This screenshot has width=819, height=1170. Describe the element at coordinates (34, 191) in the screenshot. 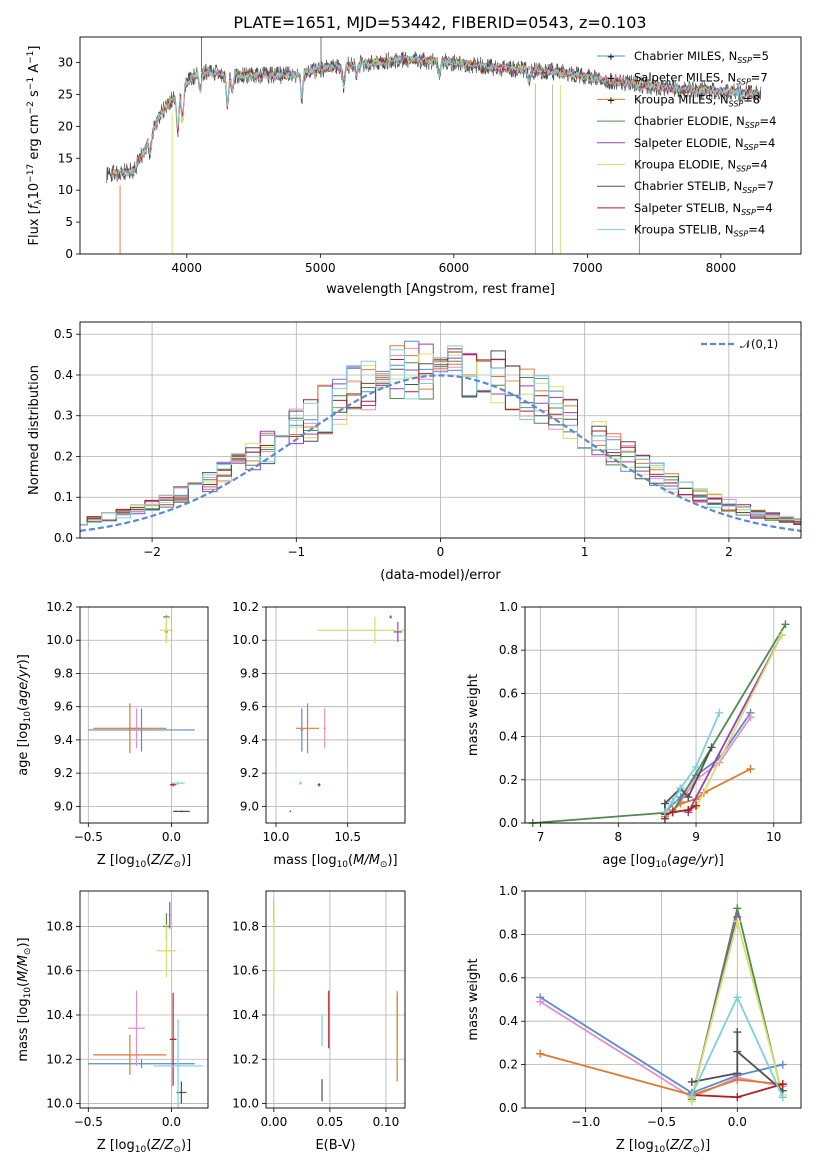

I see `ylabel-part: 10` at that location.